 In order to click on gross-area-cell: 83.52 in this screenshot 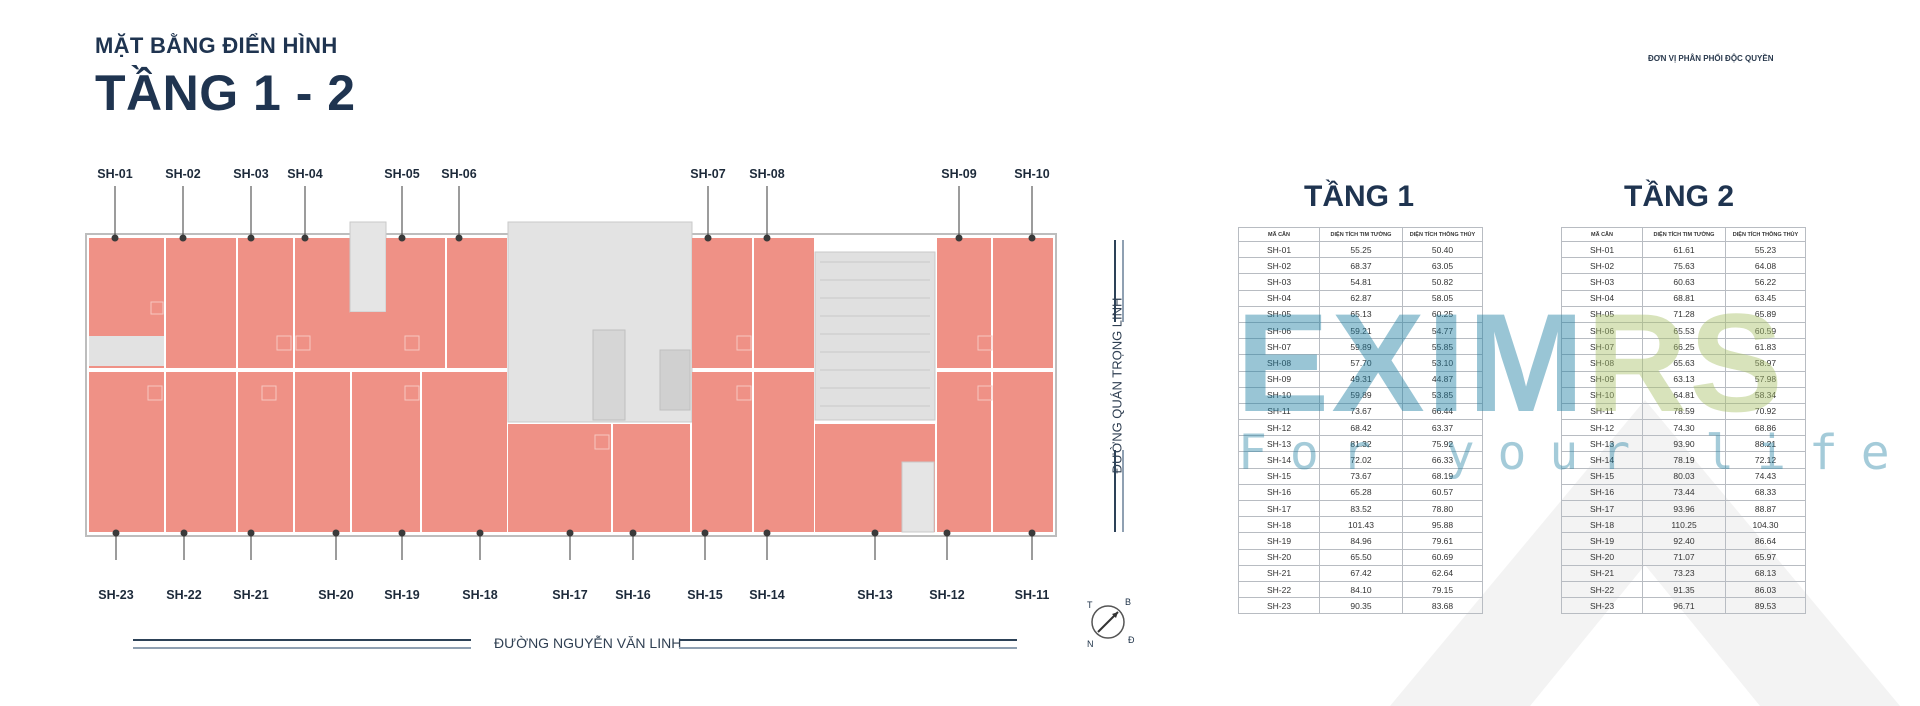, I will do `click(1361, 508)`.